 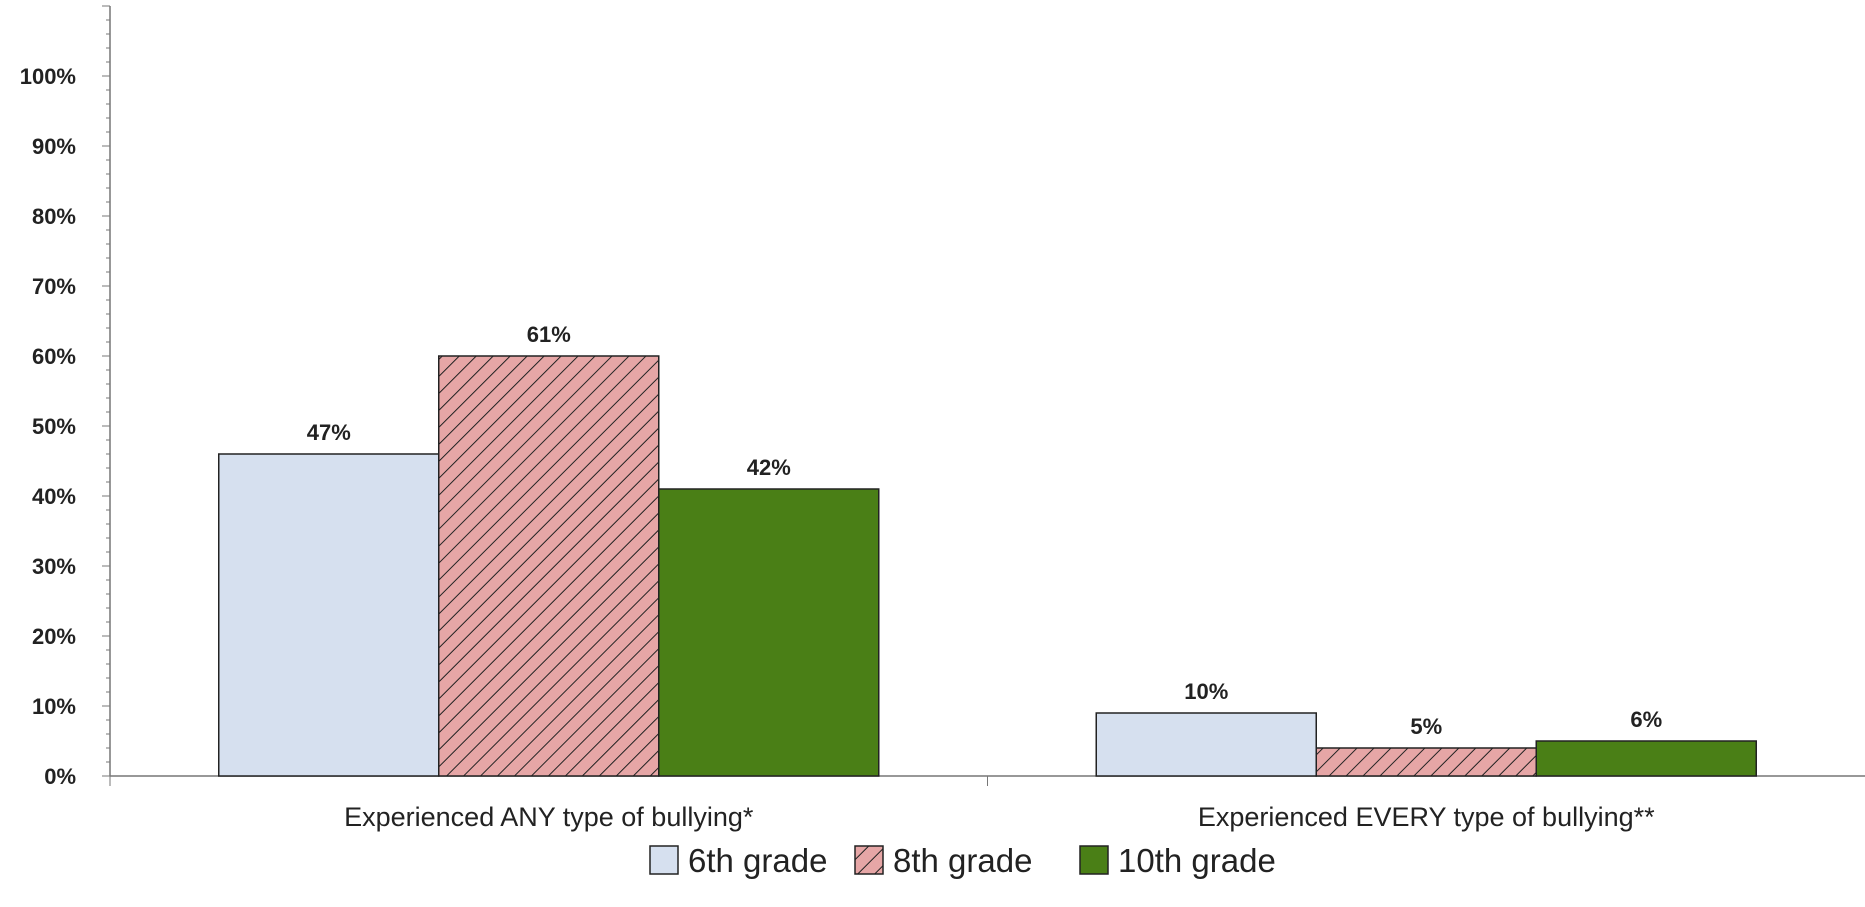 I want to click on legend: 6th grade 8th grade 10th grade, so click(x=962, y=860).